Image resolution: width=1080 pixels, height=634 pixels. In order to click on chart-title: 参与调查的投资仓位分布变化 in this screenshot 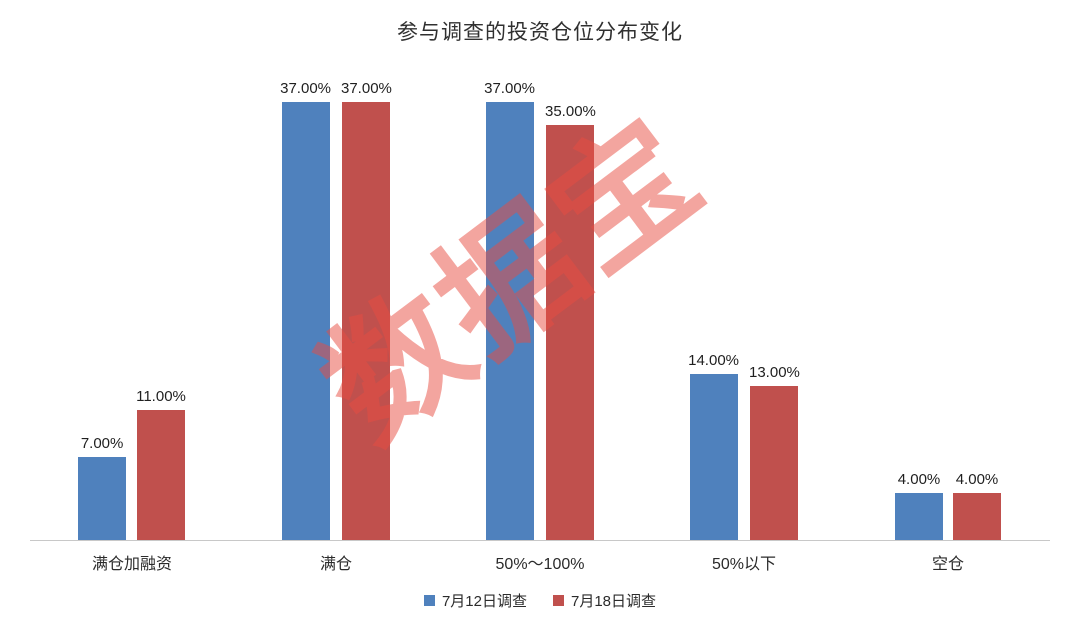, I will do `click(540, 32)`.